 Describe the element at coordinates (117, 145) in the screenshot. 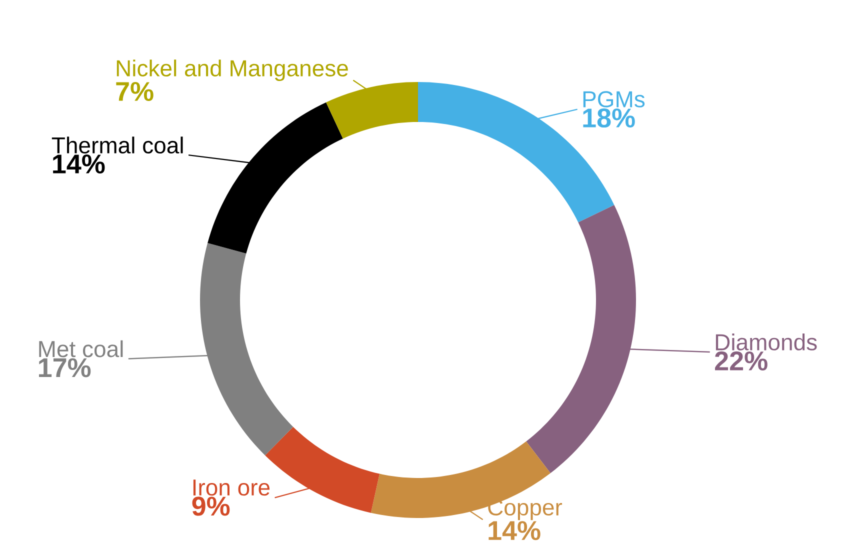

I see `slice-label: Thermal coal` at that location.